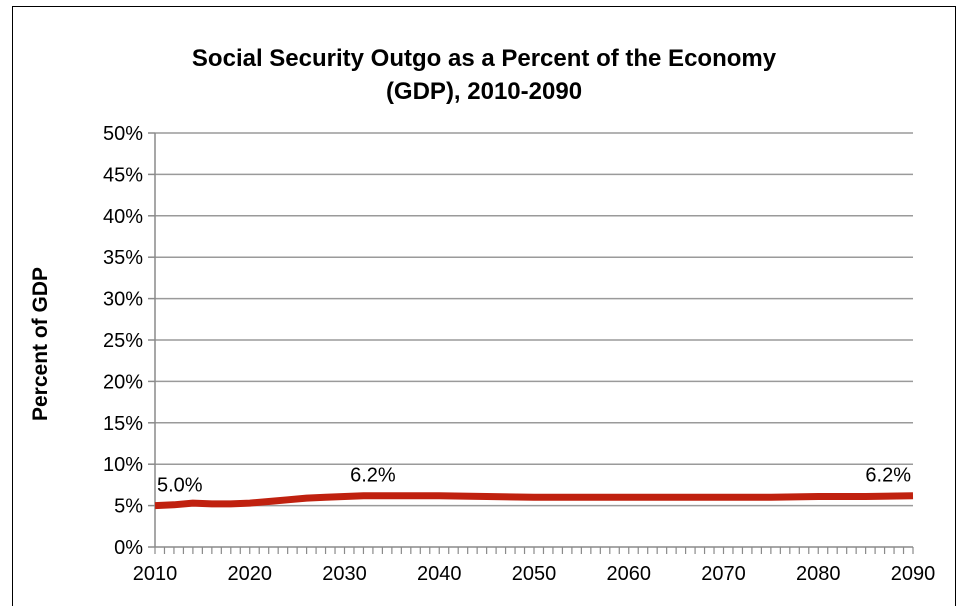 This screenshot has width=968, height=606. I want to click on chart-title-line-2: (GDP), 2010-2090, so click(484, 91).